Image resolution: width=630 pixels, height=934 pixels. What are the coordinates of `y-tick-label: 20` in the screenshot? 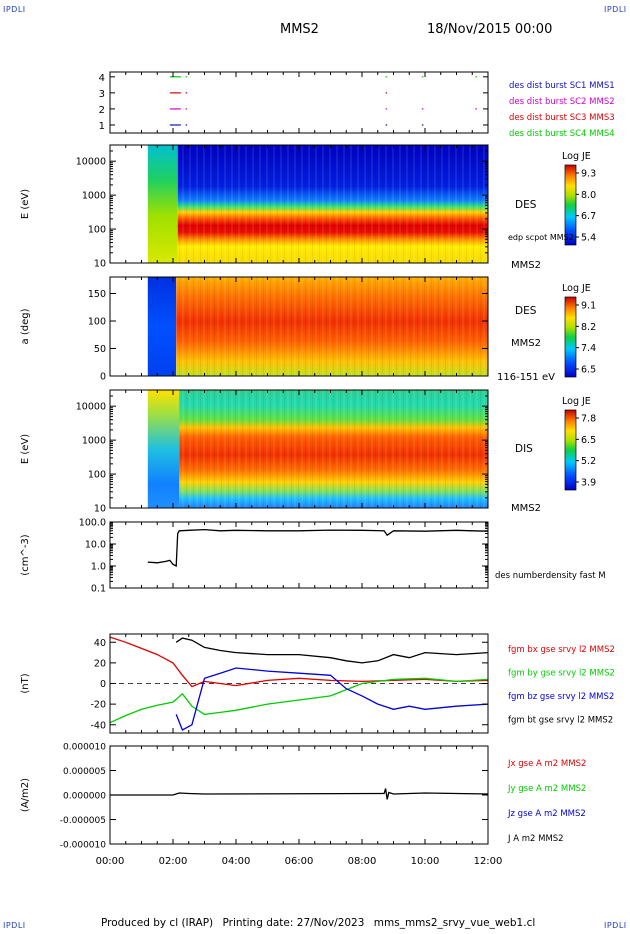 It's located at (100, 663).